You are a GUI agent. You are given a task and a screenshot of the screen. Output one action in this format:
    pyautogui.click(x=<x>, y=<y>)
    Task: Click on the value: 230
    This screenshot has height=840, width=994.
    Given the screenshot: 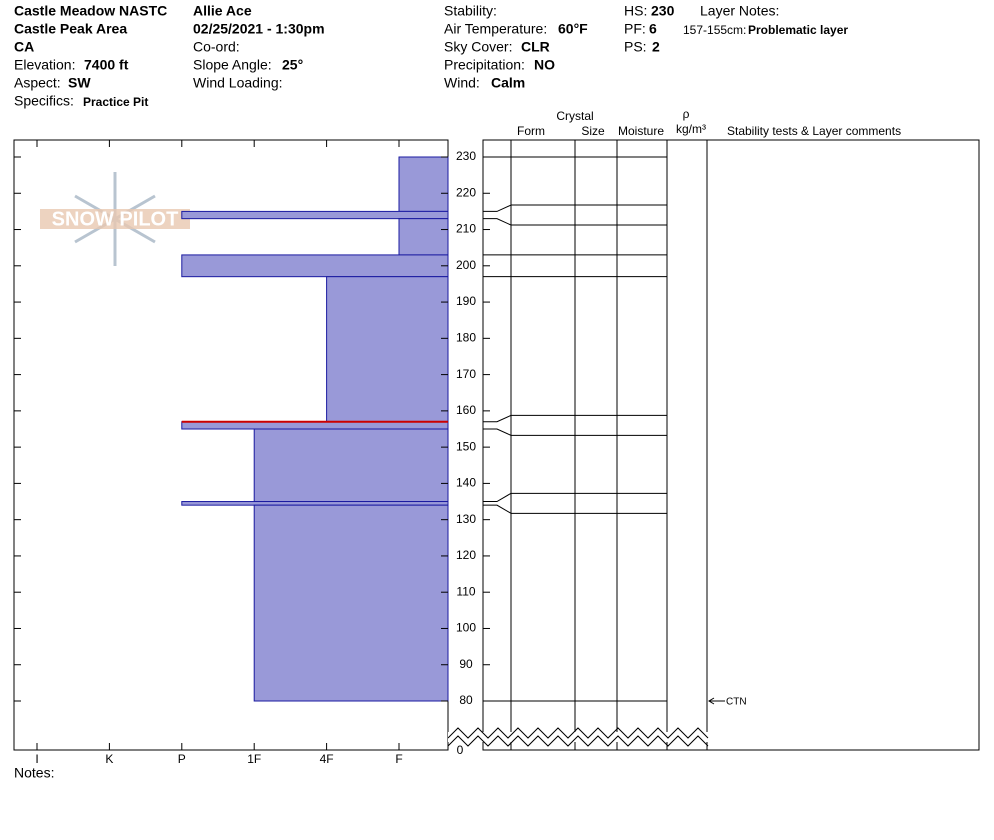 What is the action you would take?
    pyautogui.click(x=663, y=11)
    